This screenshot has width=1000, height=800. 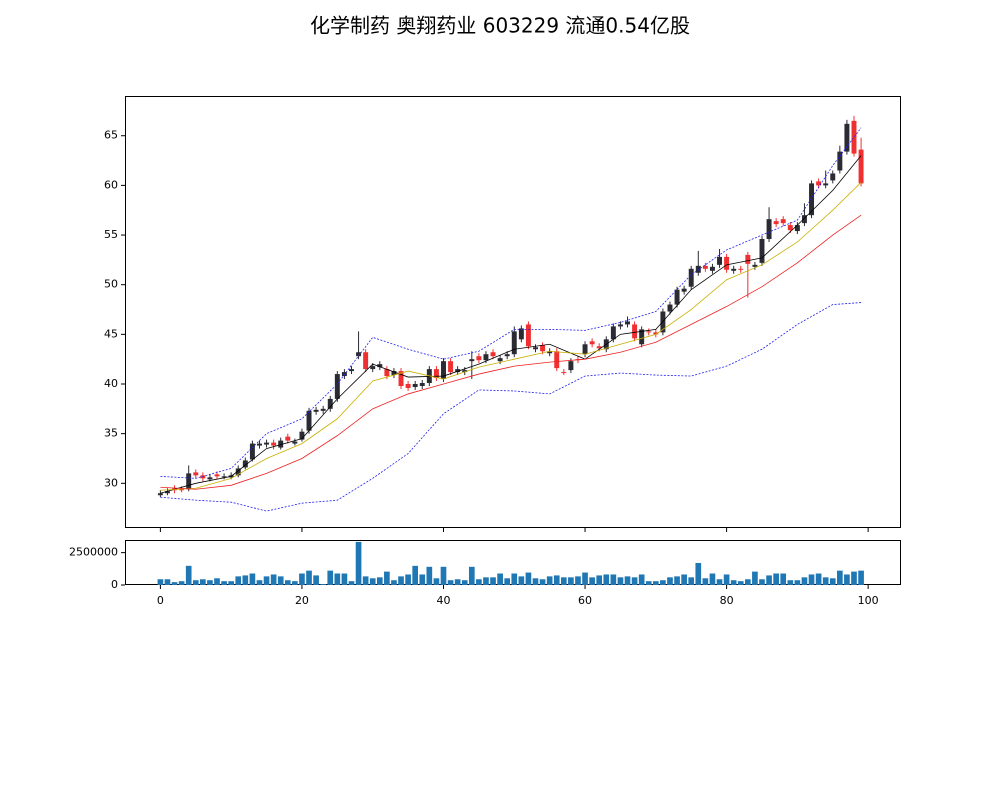 What do you see at coordinates (302, 600) in the screenshot?
I see `x-tick-label: 20` at bounding box center [302, 600].